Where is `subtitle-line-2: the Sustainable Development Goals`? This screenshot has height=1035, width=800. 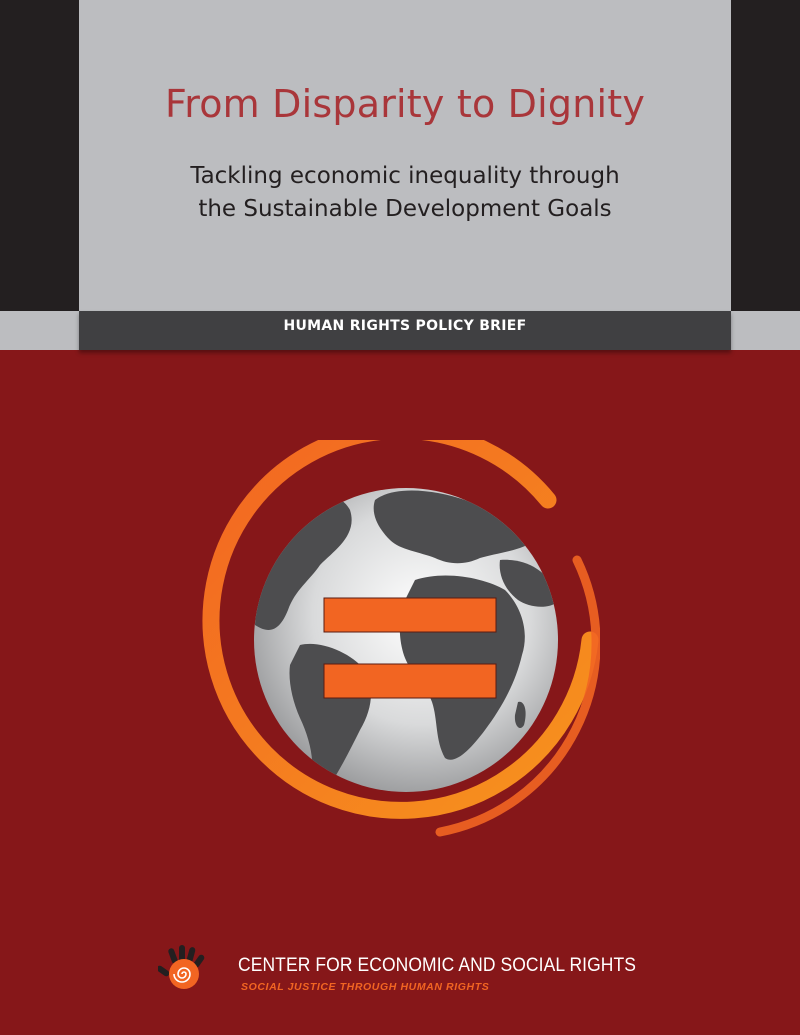 subtitle-line-2: the Sustainable Development Goals is located at coordinates (405, 209).